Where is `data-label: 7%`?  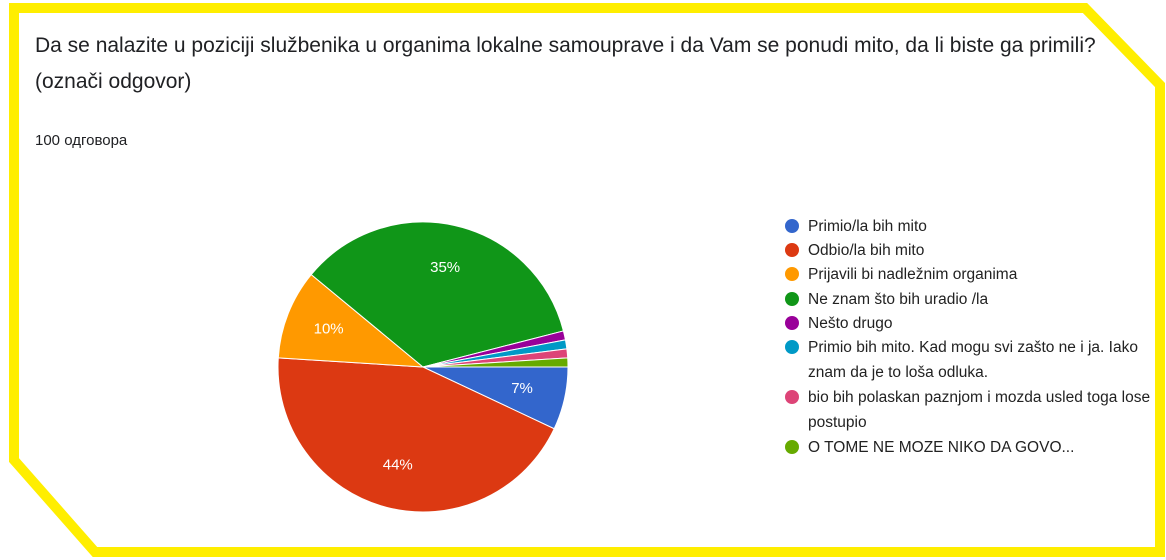 data-label: 7% is located at coordinates (522, 388).